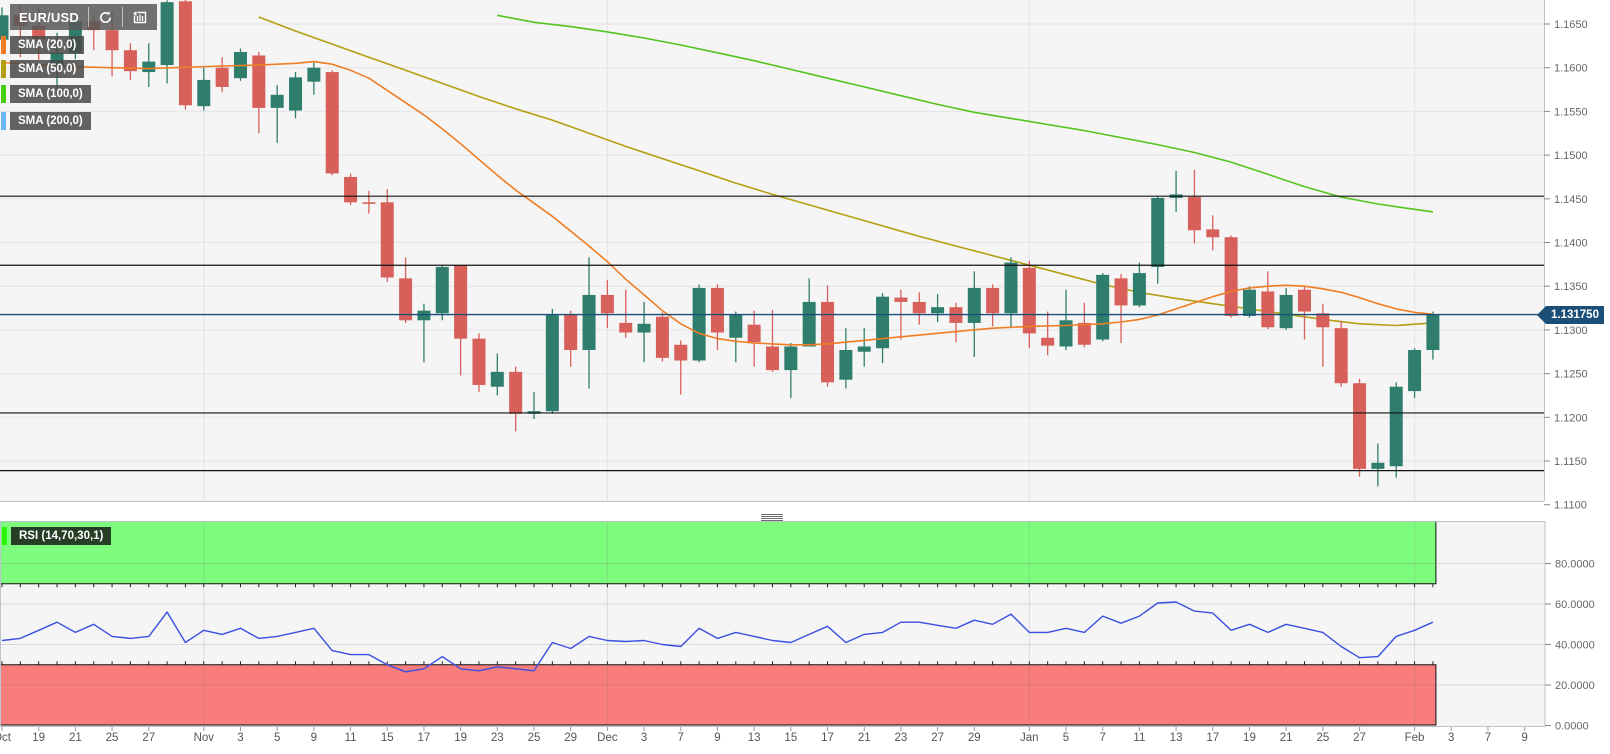  What do you see at coordinates (49, 17) in the screenshot?
I see `symbol-label: EUR/USD` at bounding box center [49, 17].